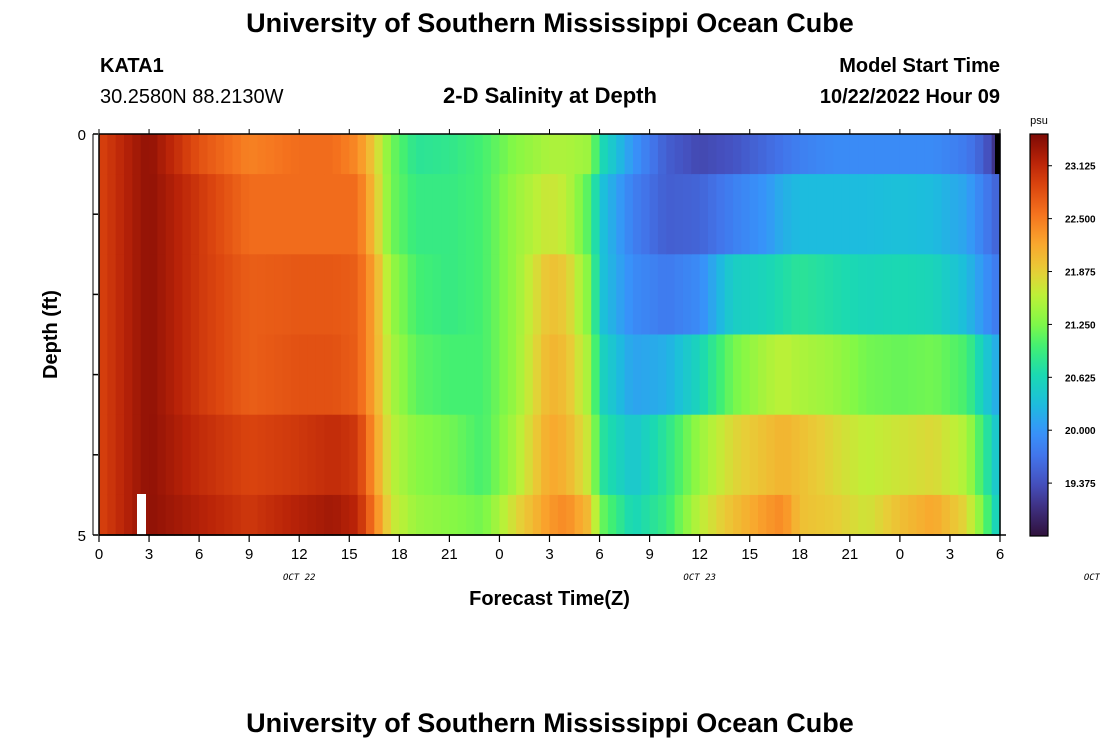 Image resolution: width=1100 pixels, height=750 pixels. I want to click on x-tick-label: 0, so click(99, 554).